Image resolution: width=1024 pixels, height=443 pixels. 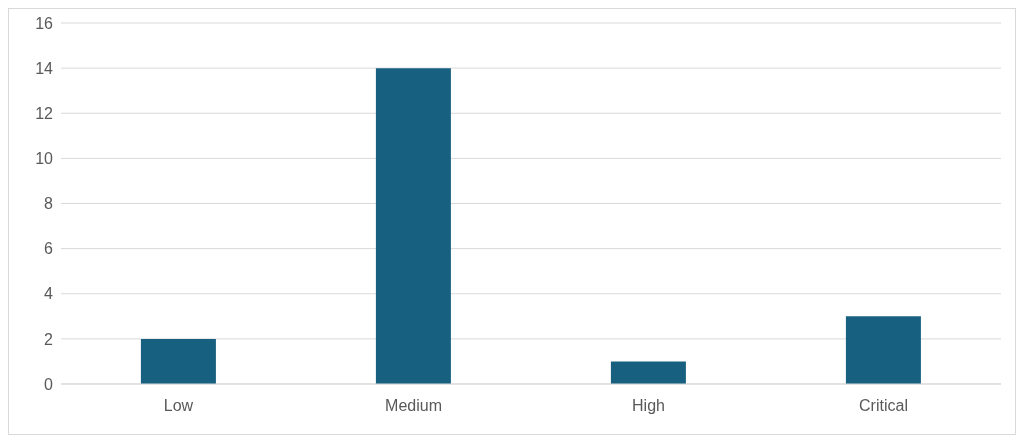 What do you see at coordinates (648, 406) in the screenshot?
I see `x-tick-label: High` at bounding box center [648, 406].